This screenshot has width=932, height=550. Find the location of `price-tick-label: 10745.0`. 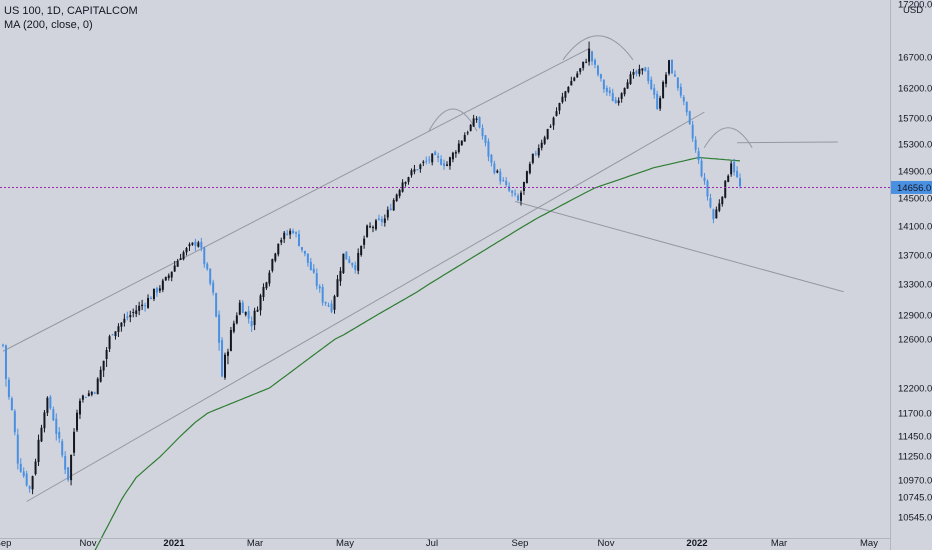

price-tick-label: 10745.0 is located at coordinates (915, 498).